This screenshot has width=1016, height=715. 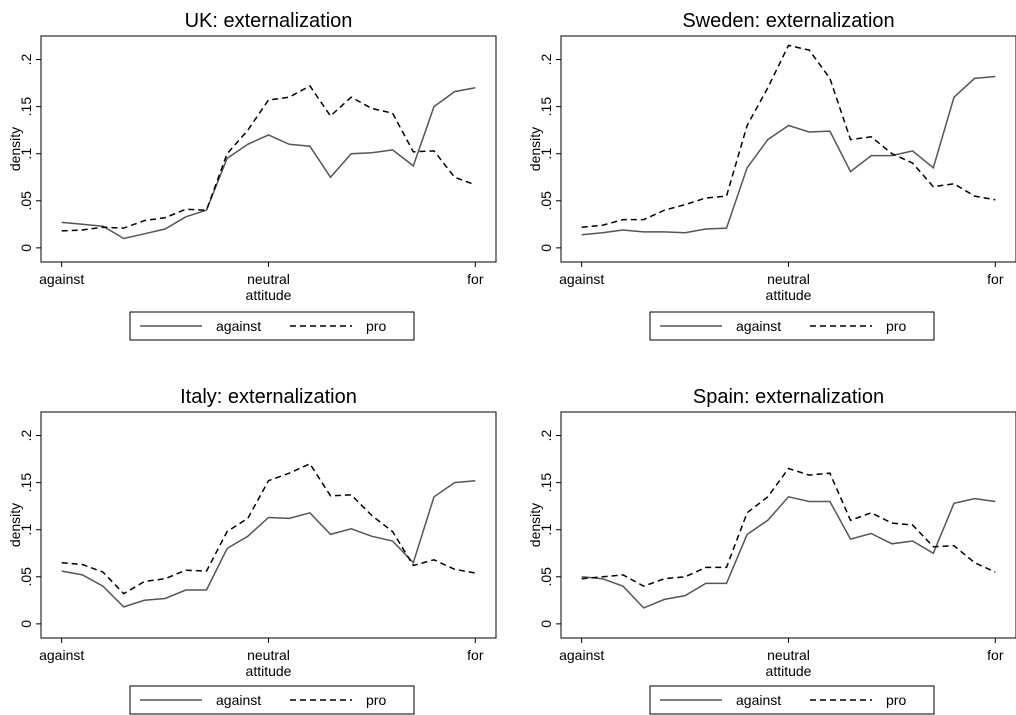 What do you see at coordinates (268, 397) in the screenshot?
I see `chart-title: Italy: externalization` at bounding box center [268, 397].